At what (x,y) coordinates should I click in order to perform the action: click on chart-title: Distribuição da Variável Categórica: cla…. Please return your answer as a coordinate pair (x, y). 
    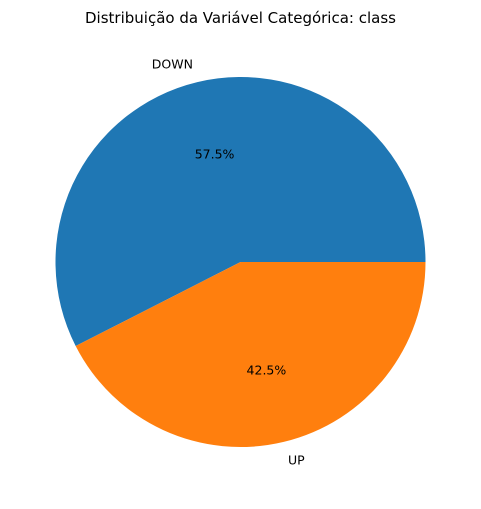
    Looking at the image, I should click on (240, 18).